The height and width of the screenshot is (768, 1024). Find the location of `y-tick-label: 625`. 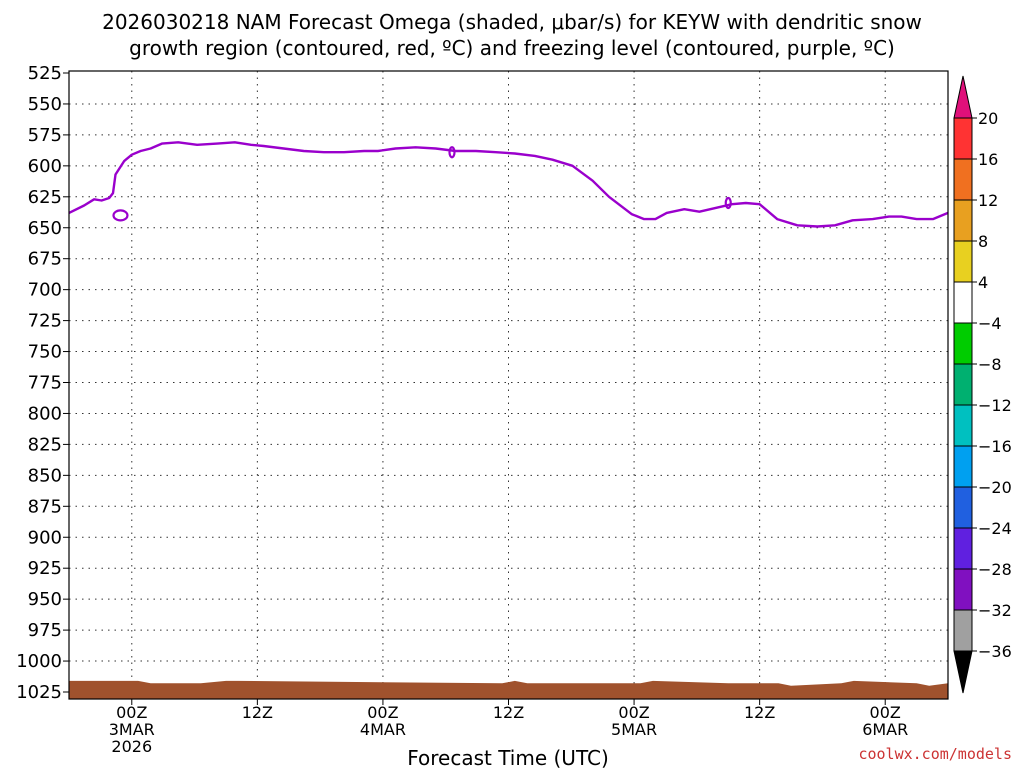

y-tick-label: 625 is located at coordinates (45, 197).